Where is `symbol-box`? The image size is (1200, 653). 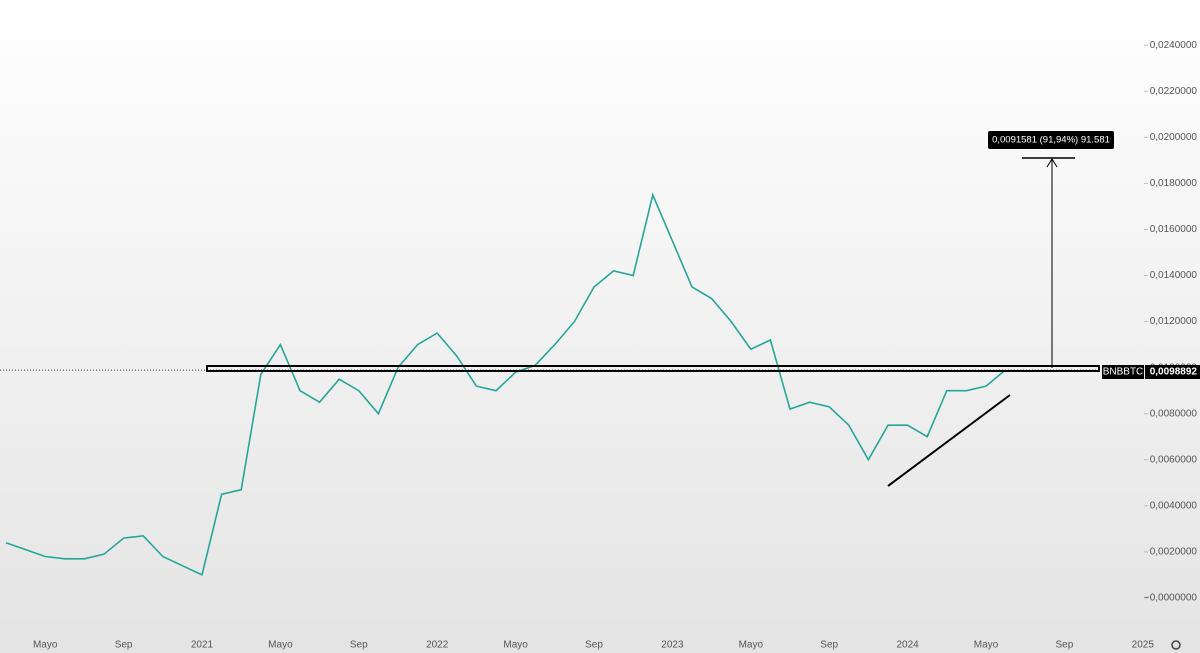 symbol-box is located at coordinates (1123, 372).